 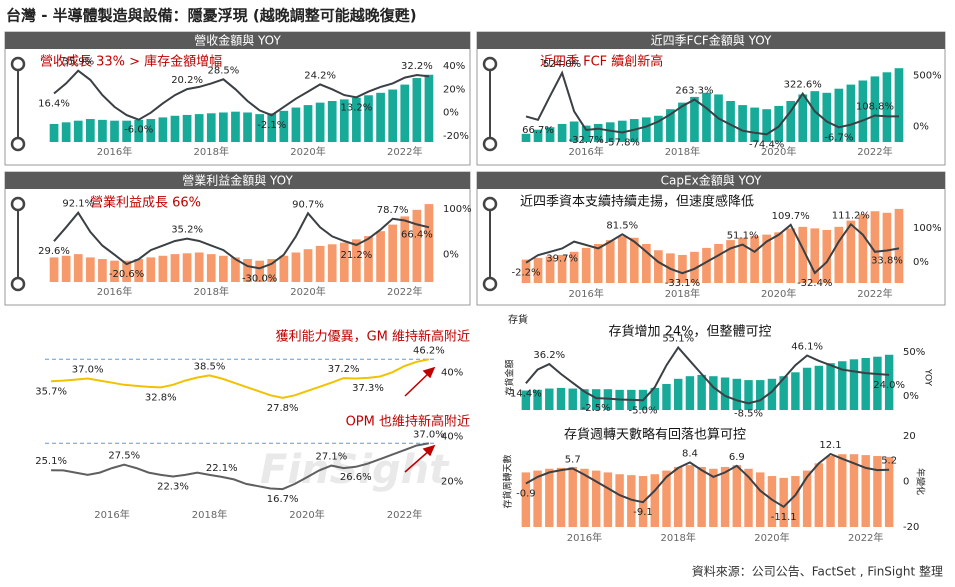 I want to click on data-label: 78.7%, so click(x=393, y=210).